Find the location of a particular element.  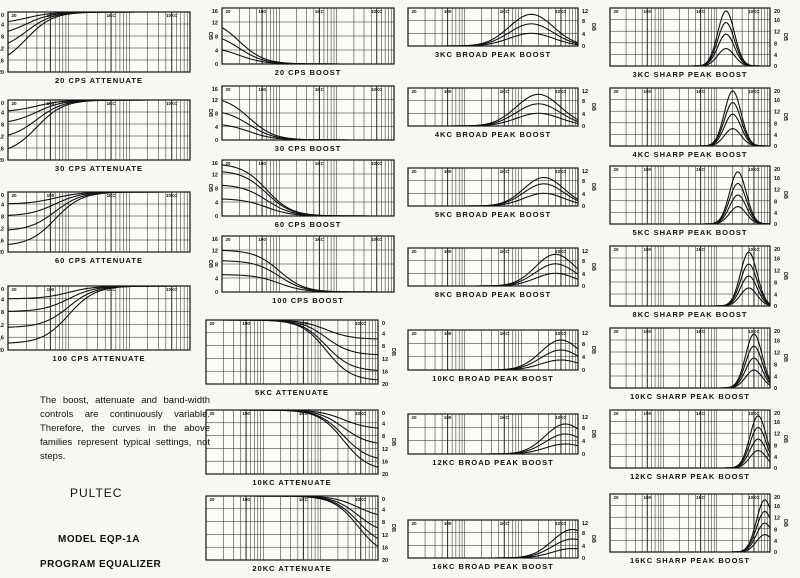

chart-title: 10KC ATTENUATE is located at coordinates (292, 482).